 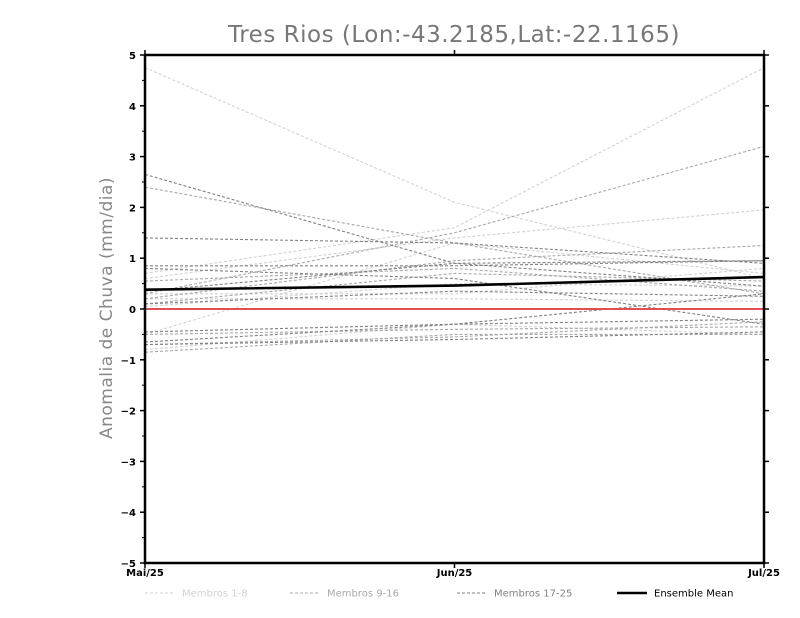 I want to click on x-tick-label-jul-25: Jul/25, so click(x=763, y=573).